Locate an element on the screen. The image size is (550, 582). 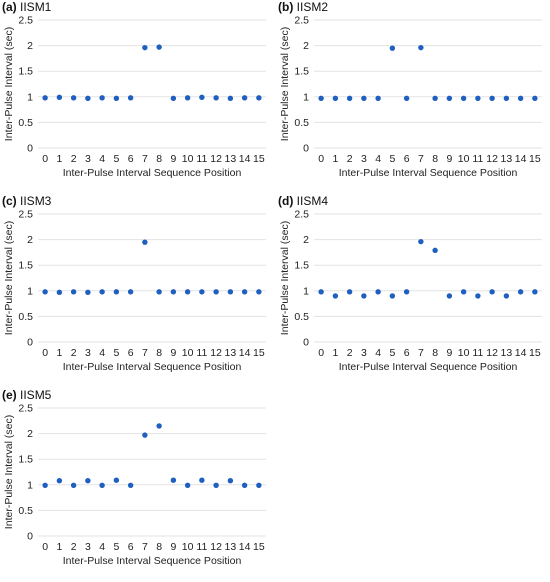
x-tick-label: 4 is located at coordinates (102, 159).